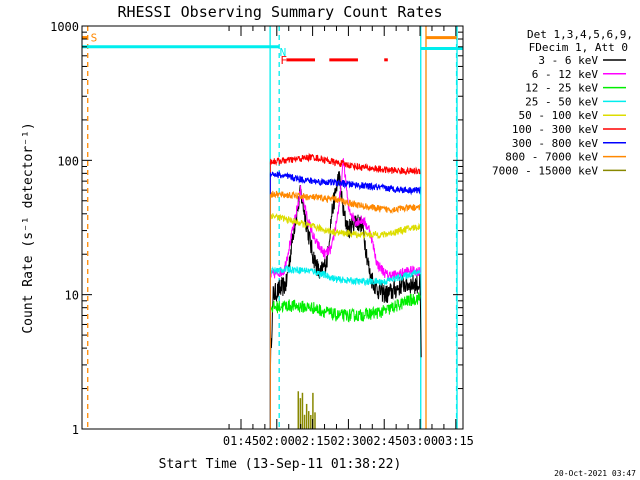  I want to click on series-800-7000-kev, so click(345, 309).